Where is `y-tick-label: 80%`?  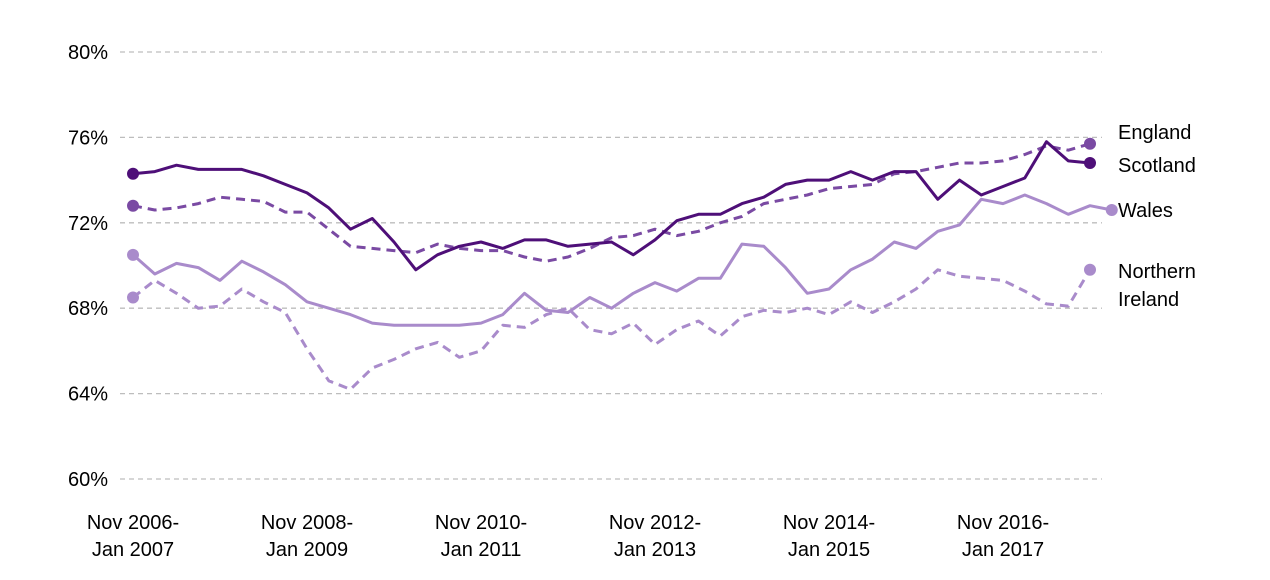 y-tick-label: 80% is located at coordinates (88, 53).